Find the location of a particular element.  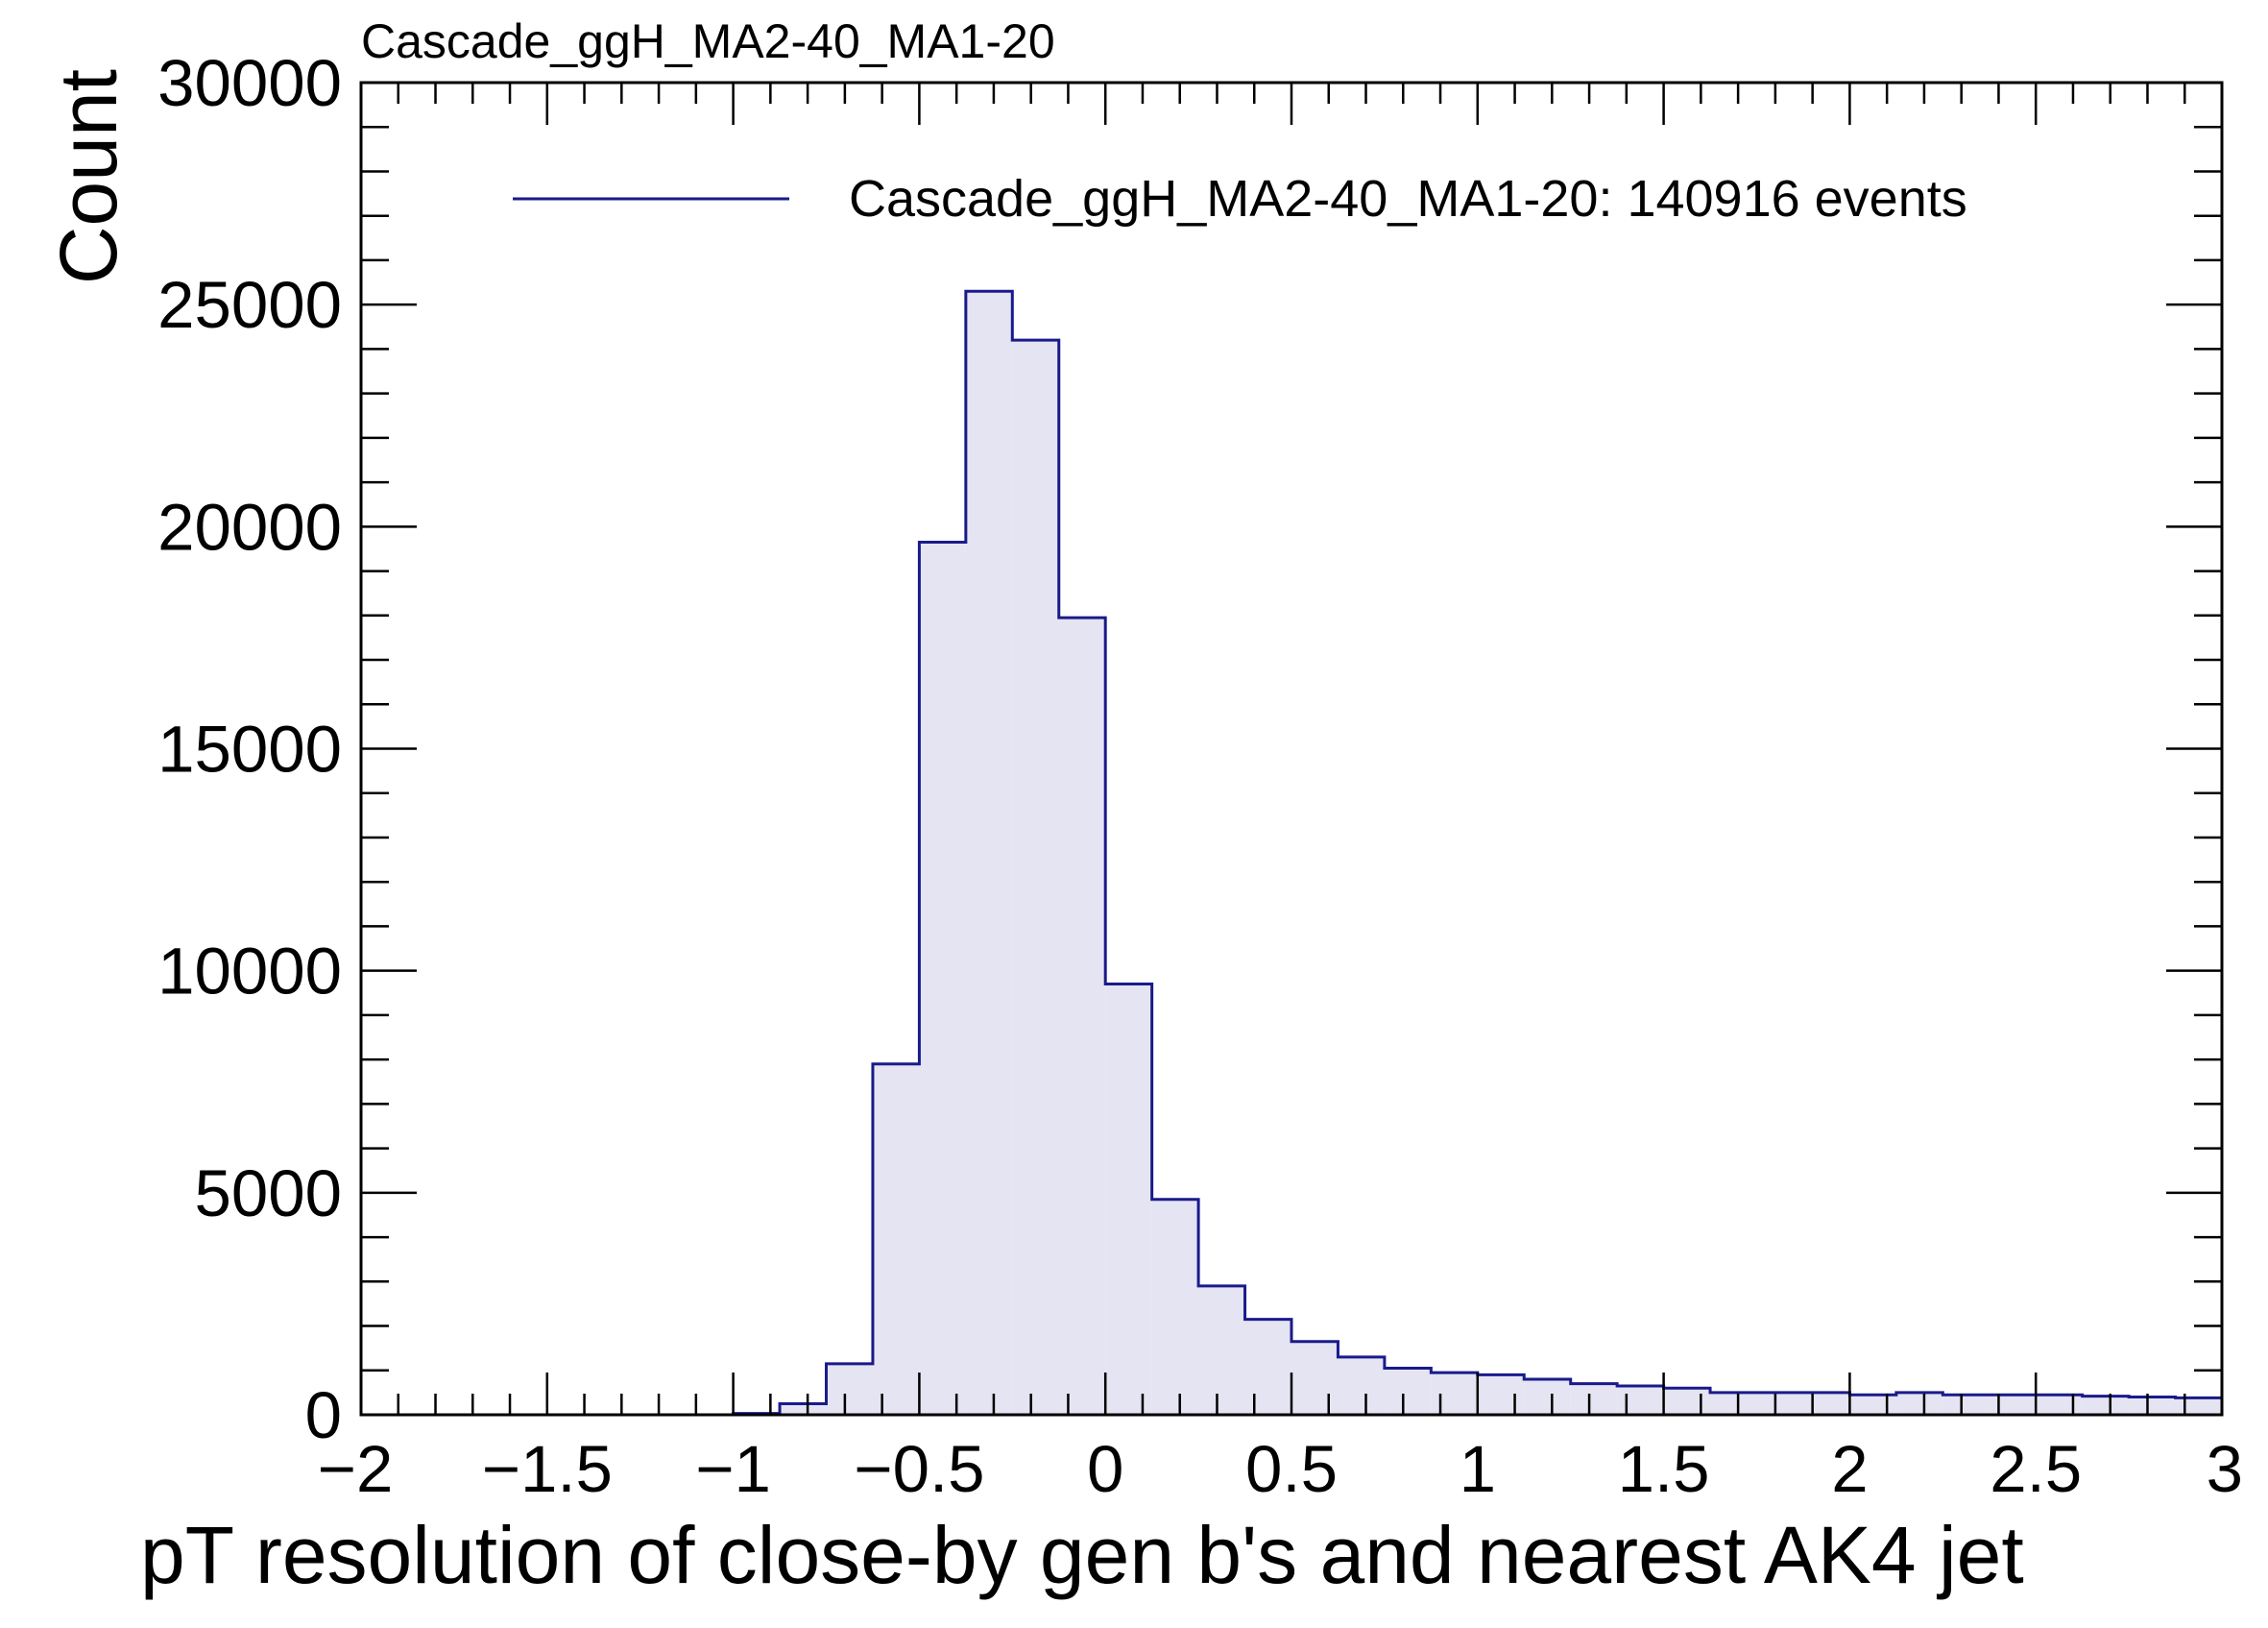

legend: Cascade_ggH_MA2-40_MA1-20: 140916 events is located at coordinates (1240, 199).